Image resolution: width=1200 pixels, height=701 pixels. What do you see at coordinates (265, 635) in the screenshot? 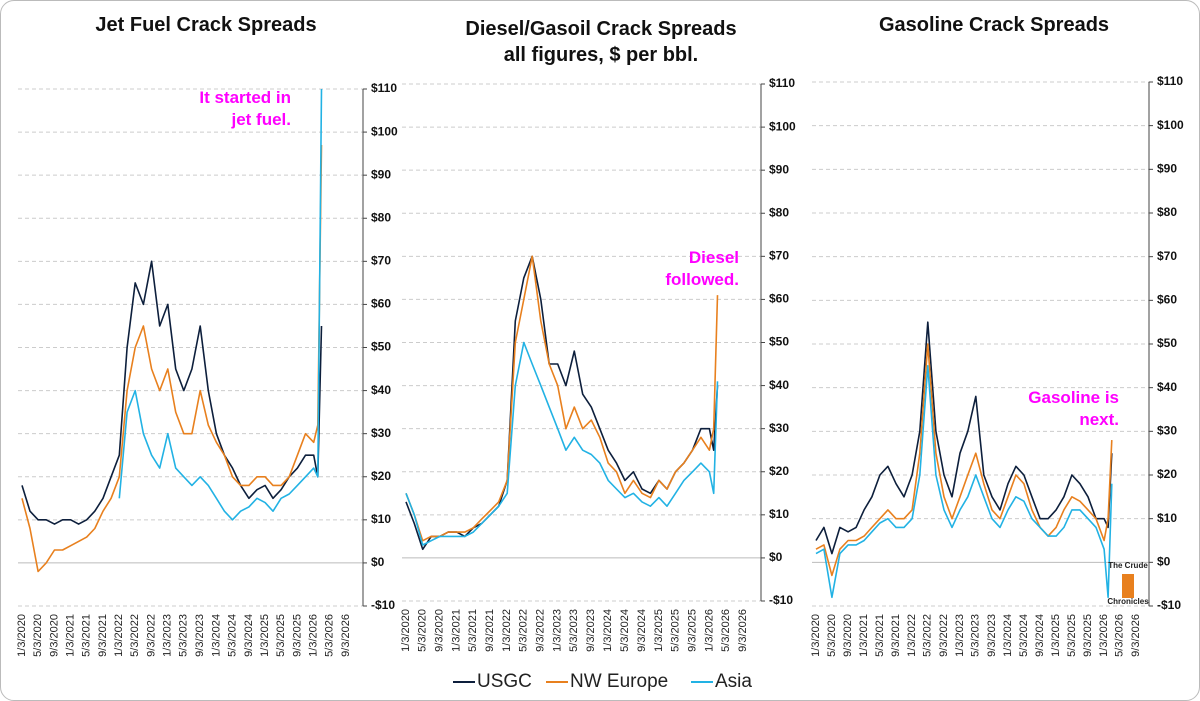
I see `x-tick-label: 1/3/2025` at bounding box center [265, 635].